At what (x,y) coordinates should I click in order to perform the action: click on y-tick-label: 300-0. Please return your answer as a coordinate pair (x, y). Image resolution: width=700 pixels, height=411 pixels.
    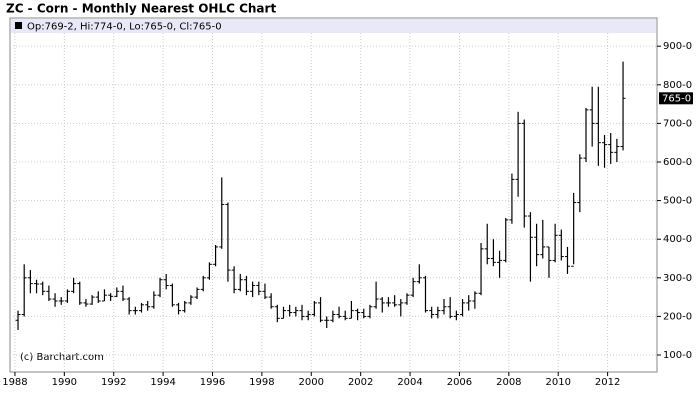
    Looking at the image, I should click on (677, 278).